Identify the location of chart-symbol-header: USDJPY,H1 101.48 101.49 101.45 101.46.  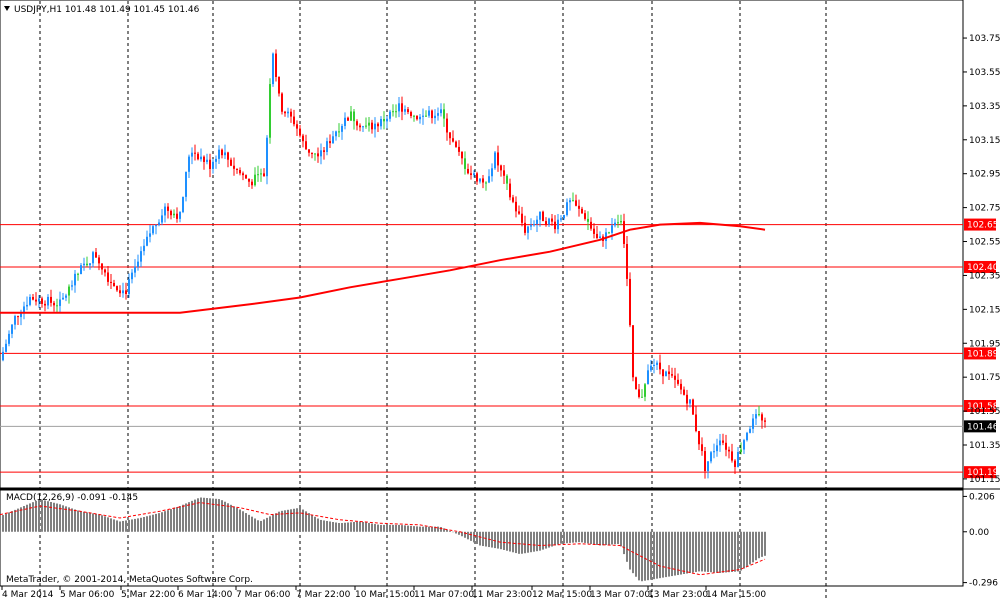
(107, 10).